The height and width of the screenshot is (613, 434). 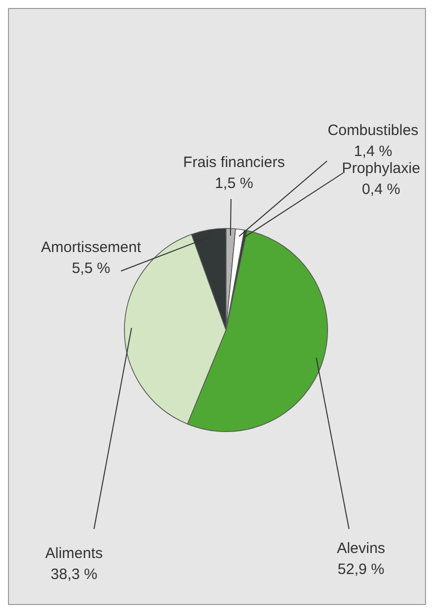 I want to click on slice-label: Combustibles, so click(x=373, y=131).